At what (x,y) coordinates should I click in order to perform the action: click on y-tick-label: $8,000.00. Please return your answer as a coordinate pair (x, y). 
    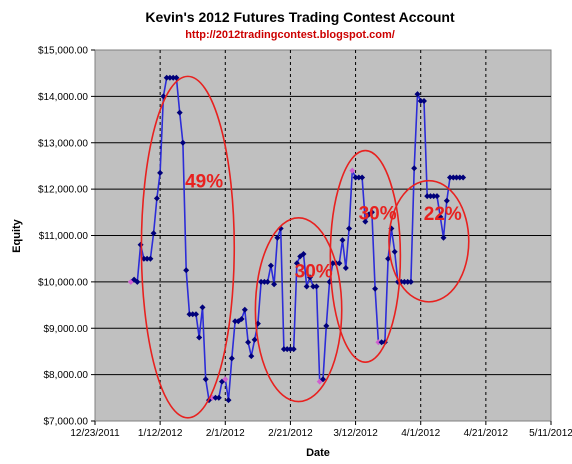
    Looking at the image, I should click on (66, 375).